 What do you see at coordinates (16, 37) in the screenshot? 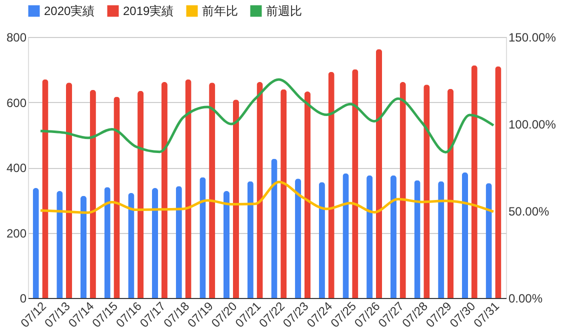
I see `y-tick-label: 800` at bounding box center [16, 37].